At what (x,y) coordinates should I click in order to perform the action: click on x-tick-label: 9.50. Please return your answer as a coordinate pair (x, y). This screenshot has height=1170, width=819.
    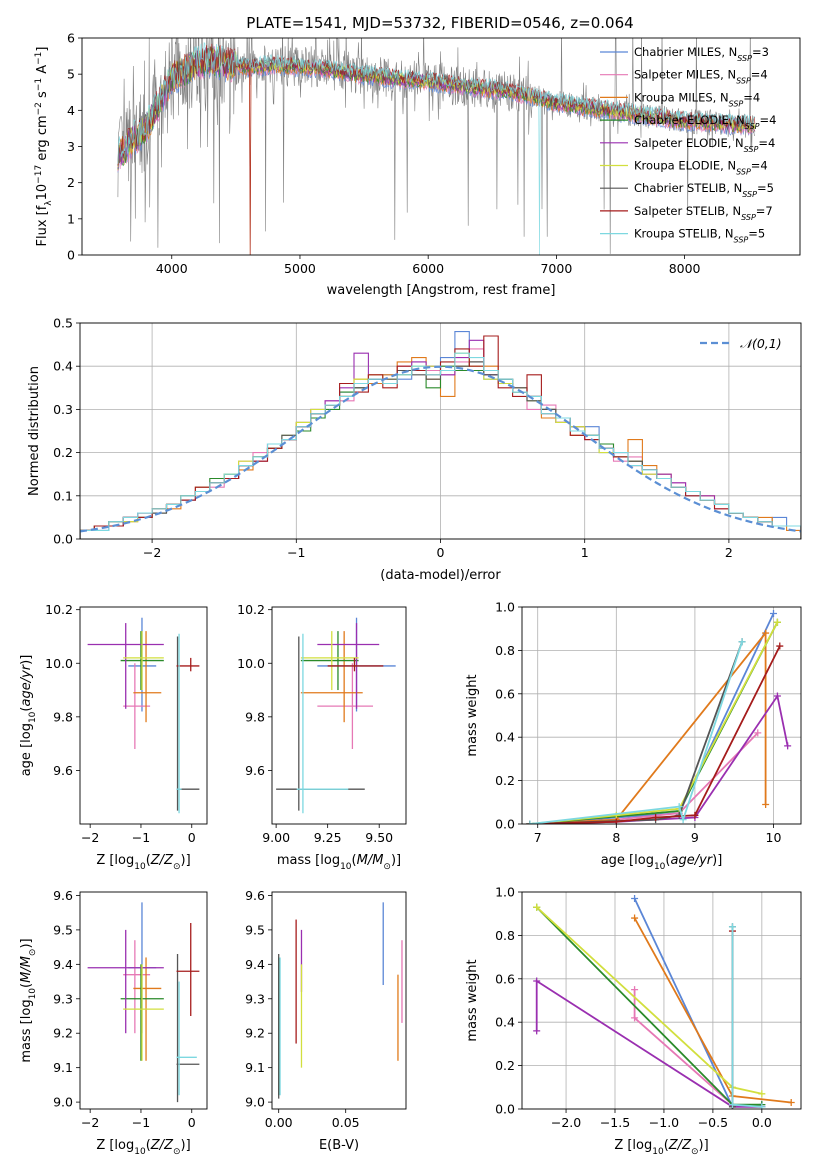
    Looking at the image, I should click on (379, 837).